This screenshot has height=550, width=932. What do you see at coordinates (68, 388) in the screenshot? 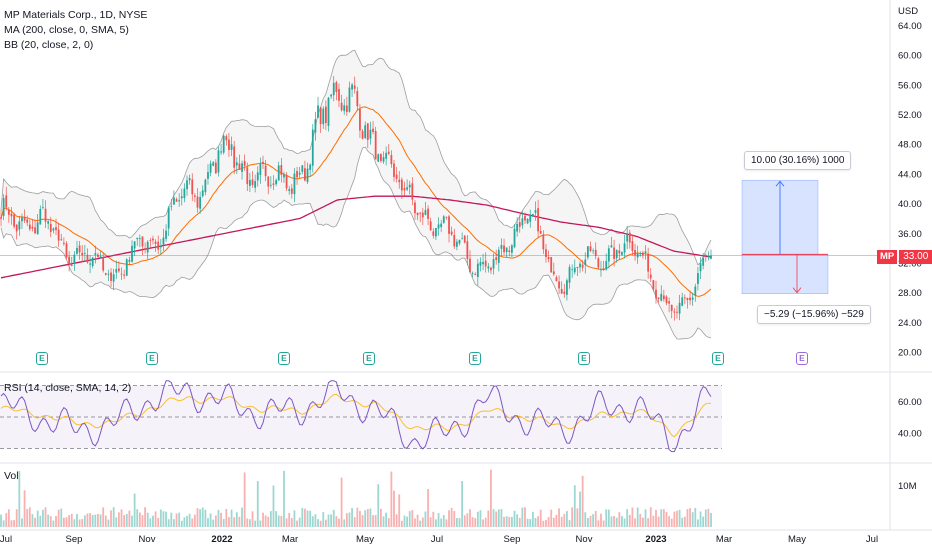
I see `rsi-legend: RSI (14, close, SMA, 14, 2)` at bounding box center [68, 388].